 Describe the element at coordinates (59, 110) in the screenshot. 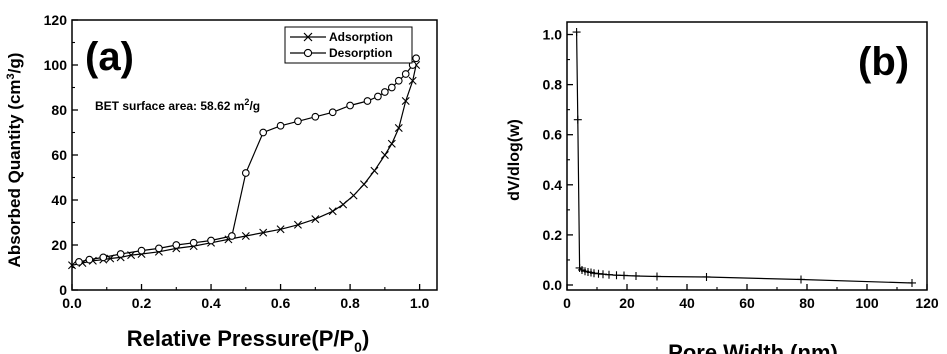

I see `y-tick-label: 80` at that location.